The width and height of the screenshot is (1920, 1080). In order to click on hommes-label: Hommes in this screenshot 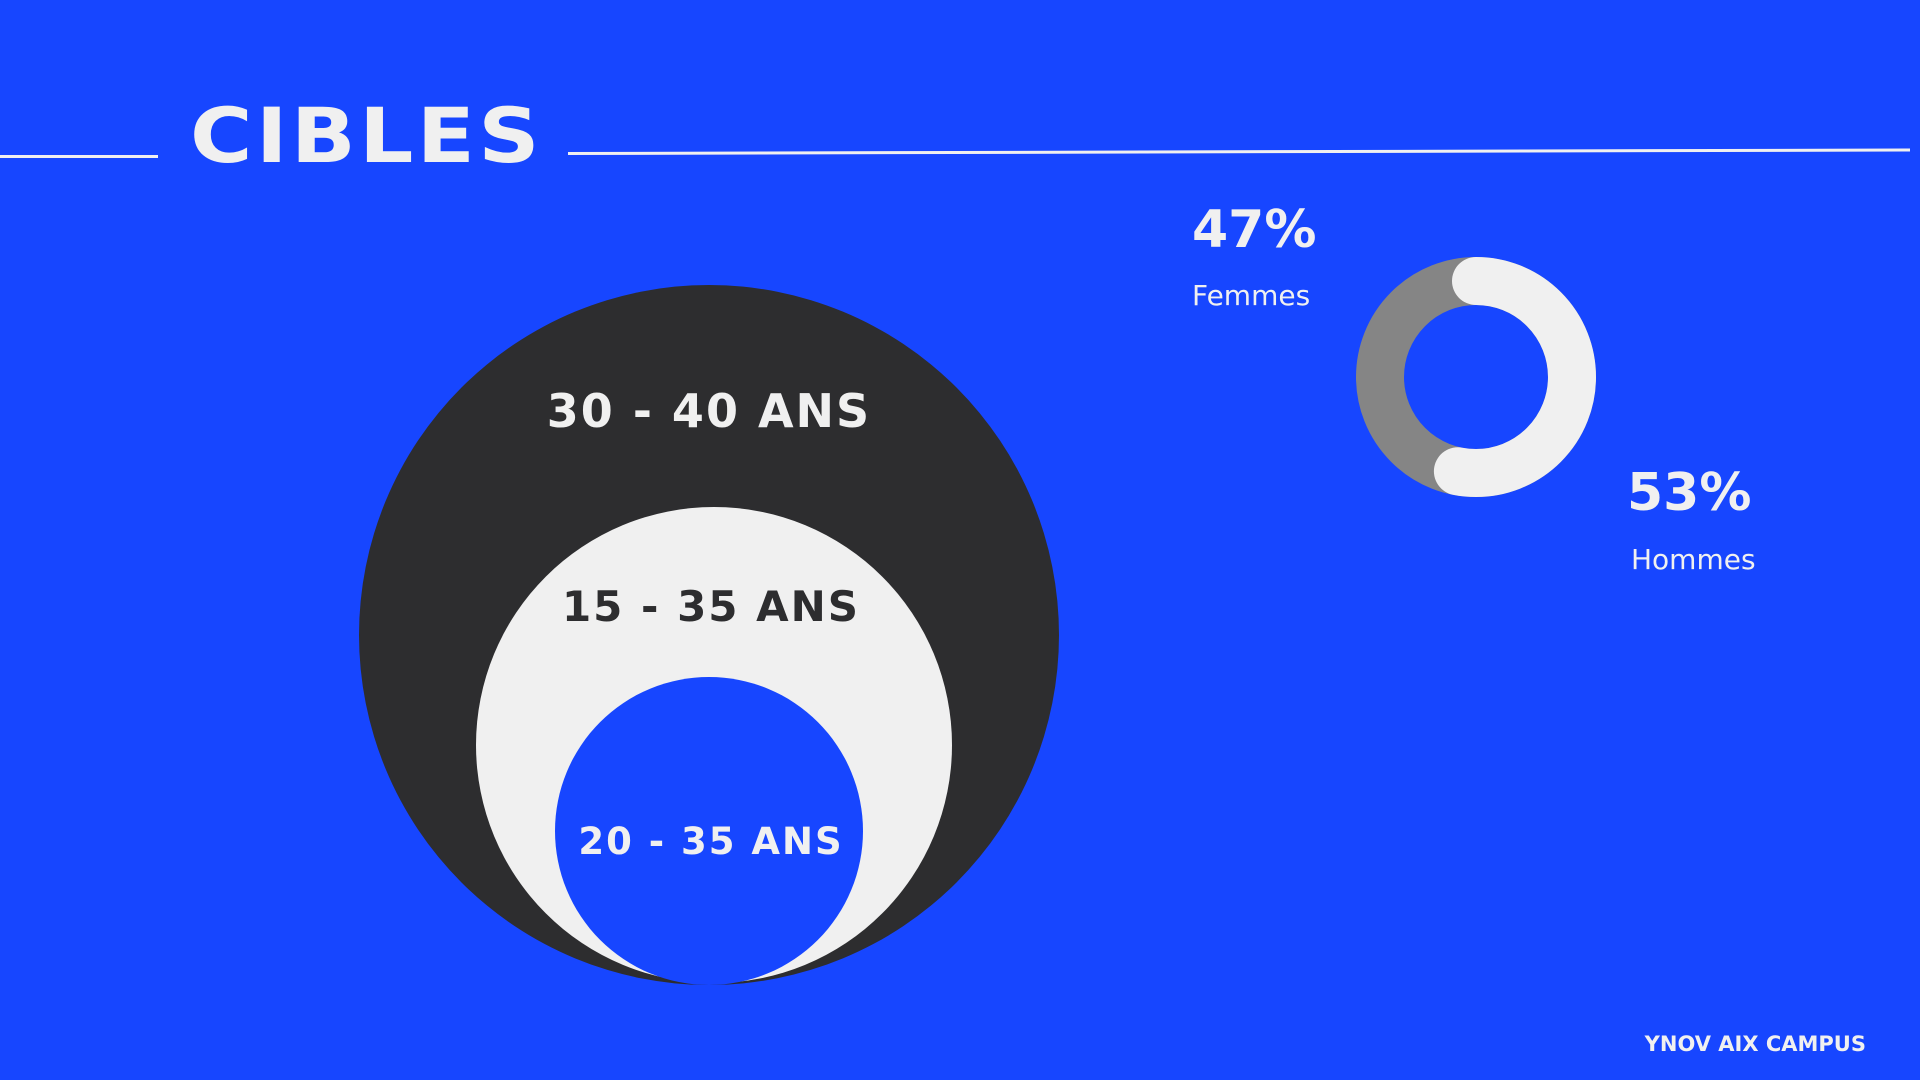, I will do `click(1693, 559)`.